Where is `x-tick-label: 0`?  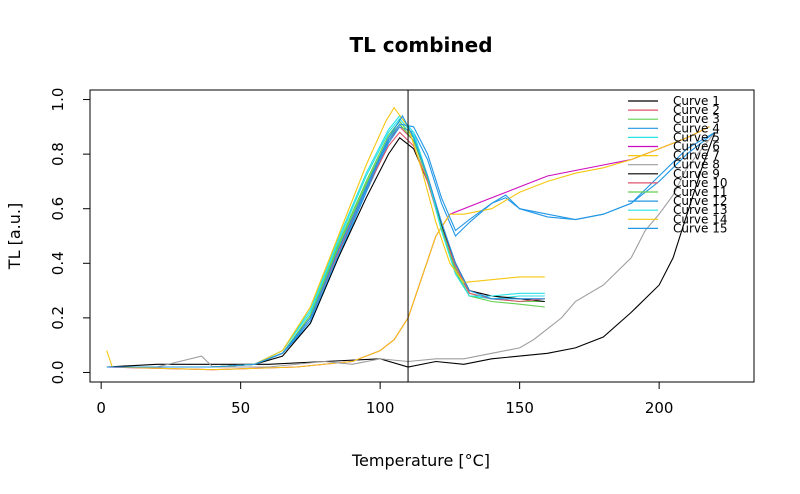
x-tick-label: 0 is located at coordinates (101, 408).